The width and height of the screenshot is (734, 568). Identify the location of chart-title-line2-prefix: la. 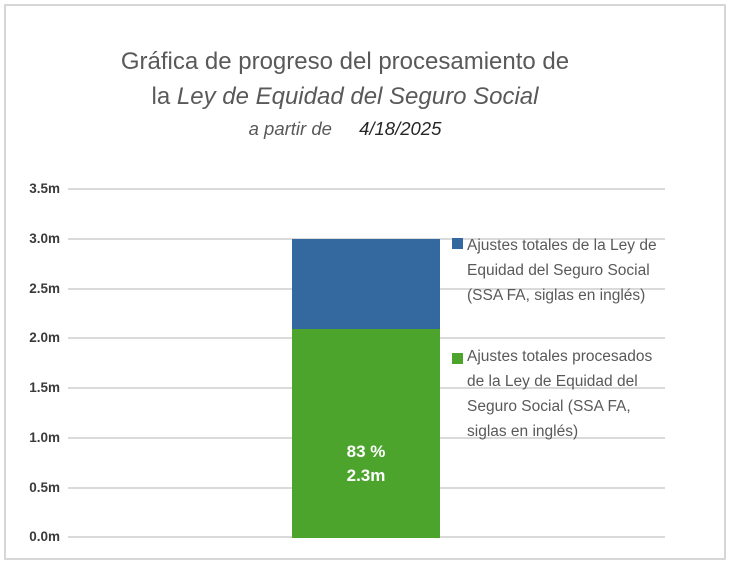
(161, 96).